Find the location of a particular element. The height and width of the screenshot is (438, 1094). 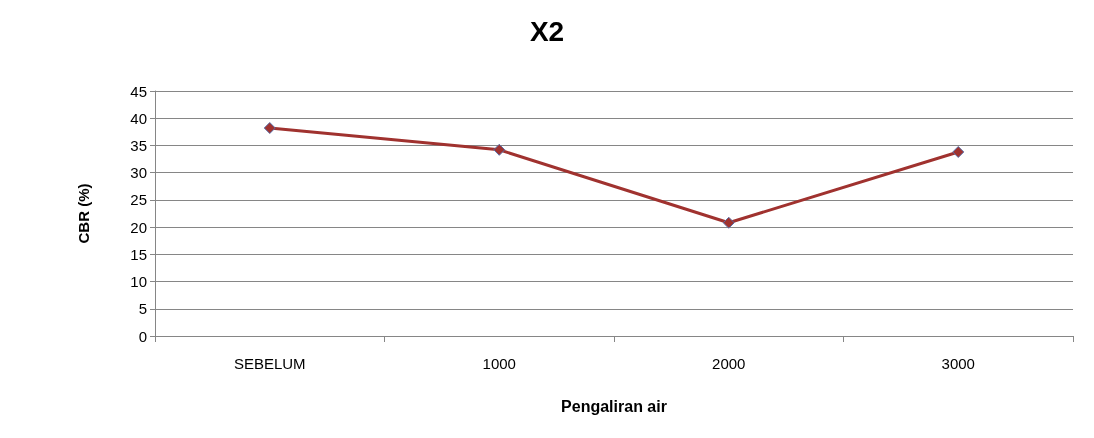

x-tick-label: 2000 is located at coordinates (729, 363).